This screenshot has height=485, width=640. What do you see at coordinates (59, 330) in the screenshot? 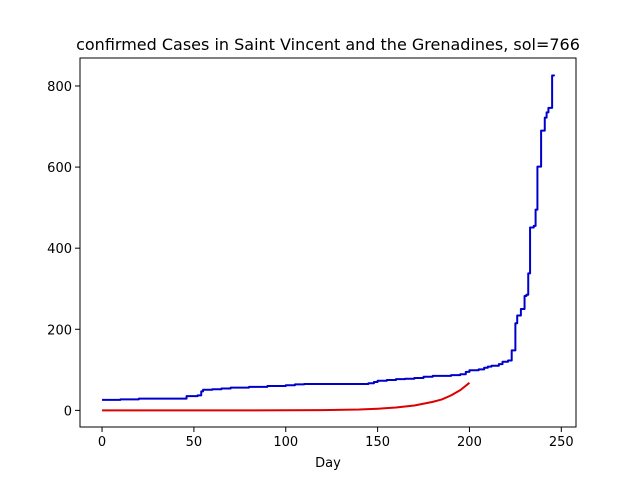
I see `y-tick-label: 200` at bounding box center [59, 330].